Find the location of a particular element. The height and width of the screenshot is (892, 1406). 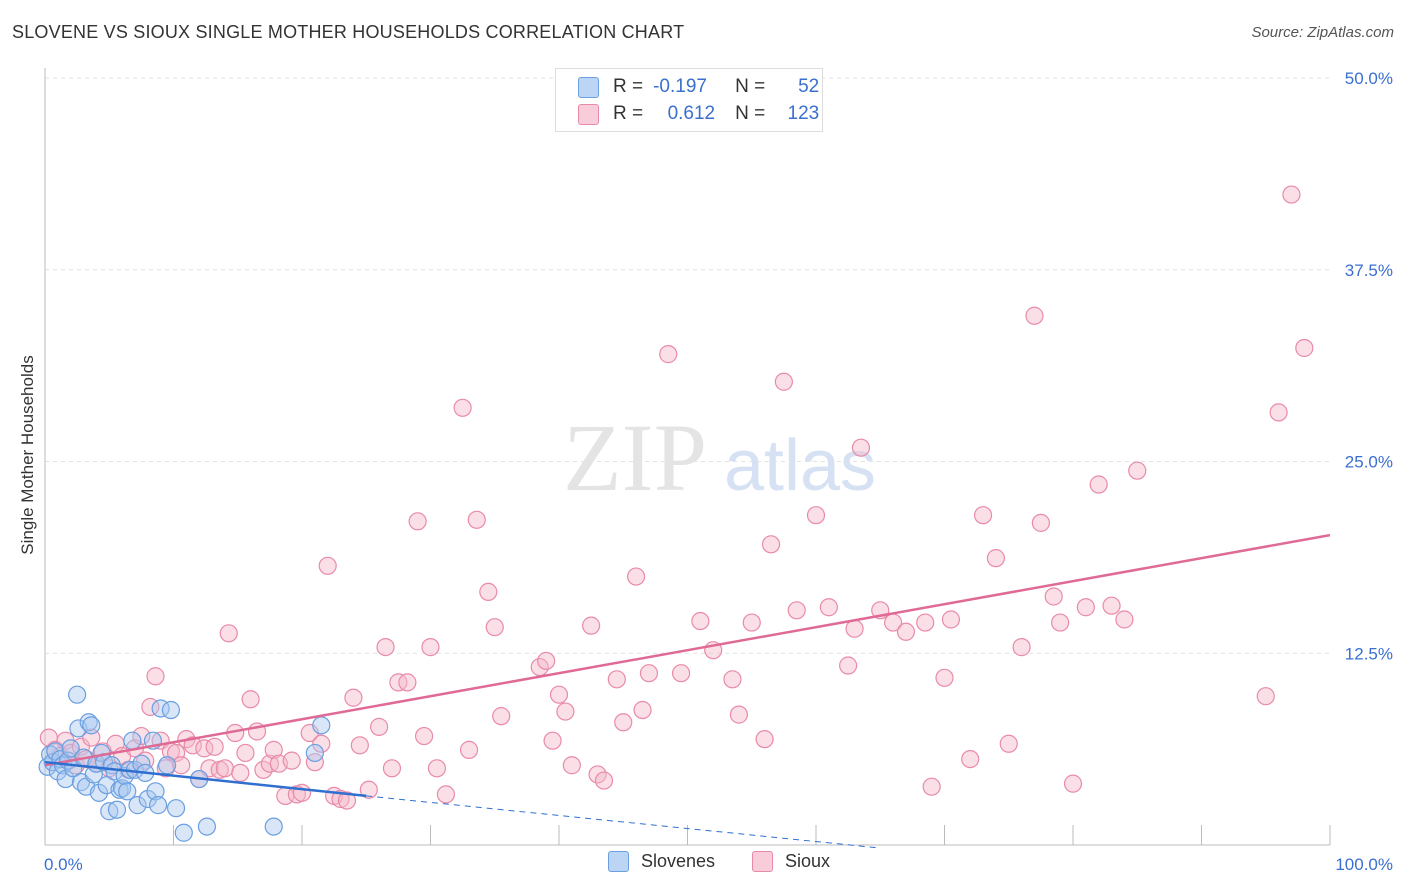

slovenes-trend-extension is located at coordinates (623, 822).